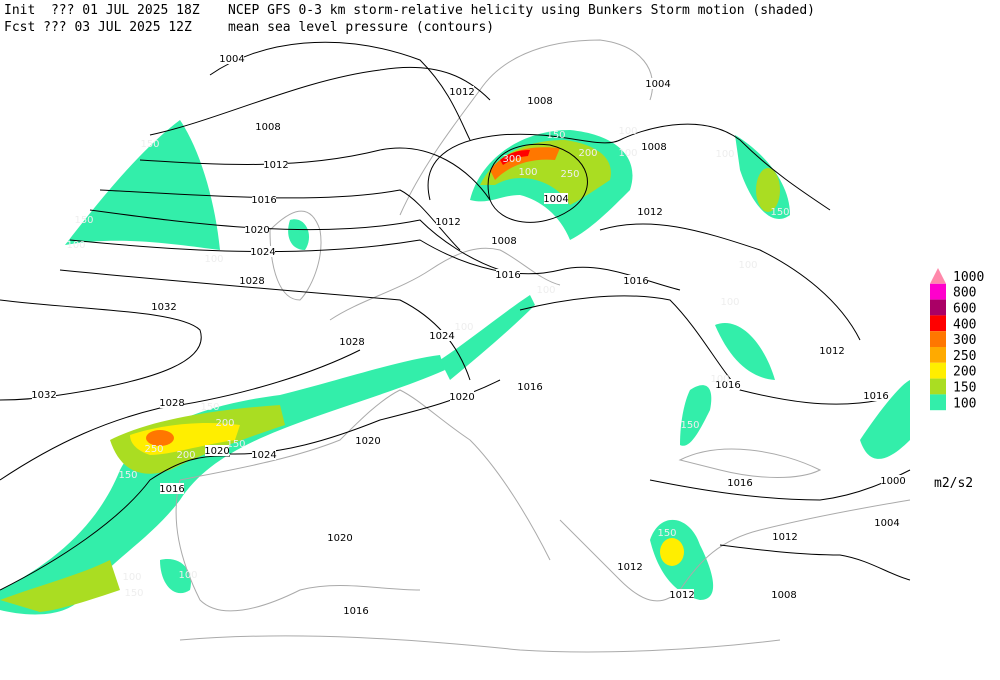 Image resolution: width=1000 pixels, height=680 pixels. What do you see at coordinates (964, 309) in the screenshot?
I see `legend-label: 600` at bounding box center [964, 309].